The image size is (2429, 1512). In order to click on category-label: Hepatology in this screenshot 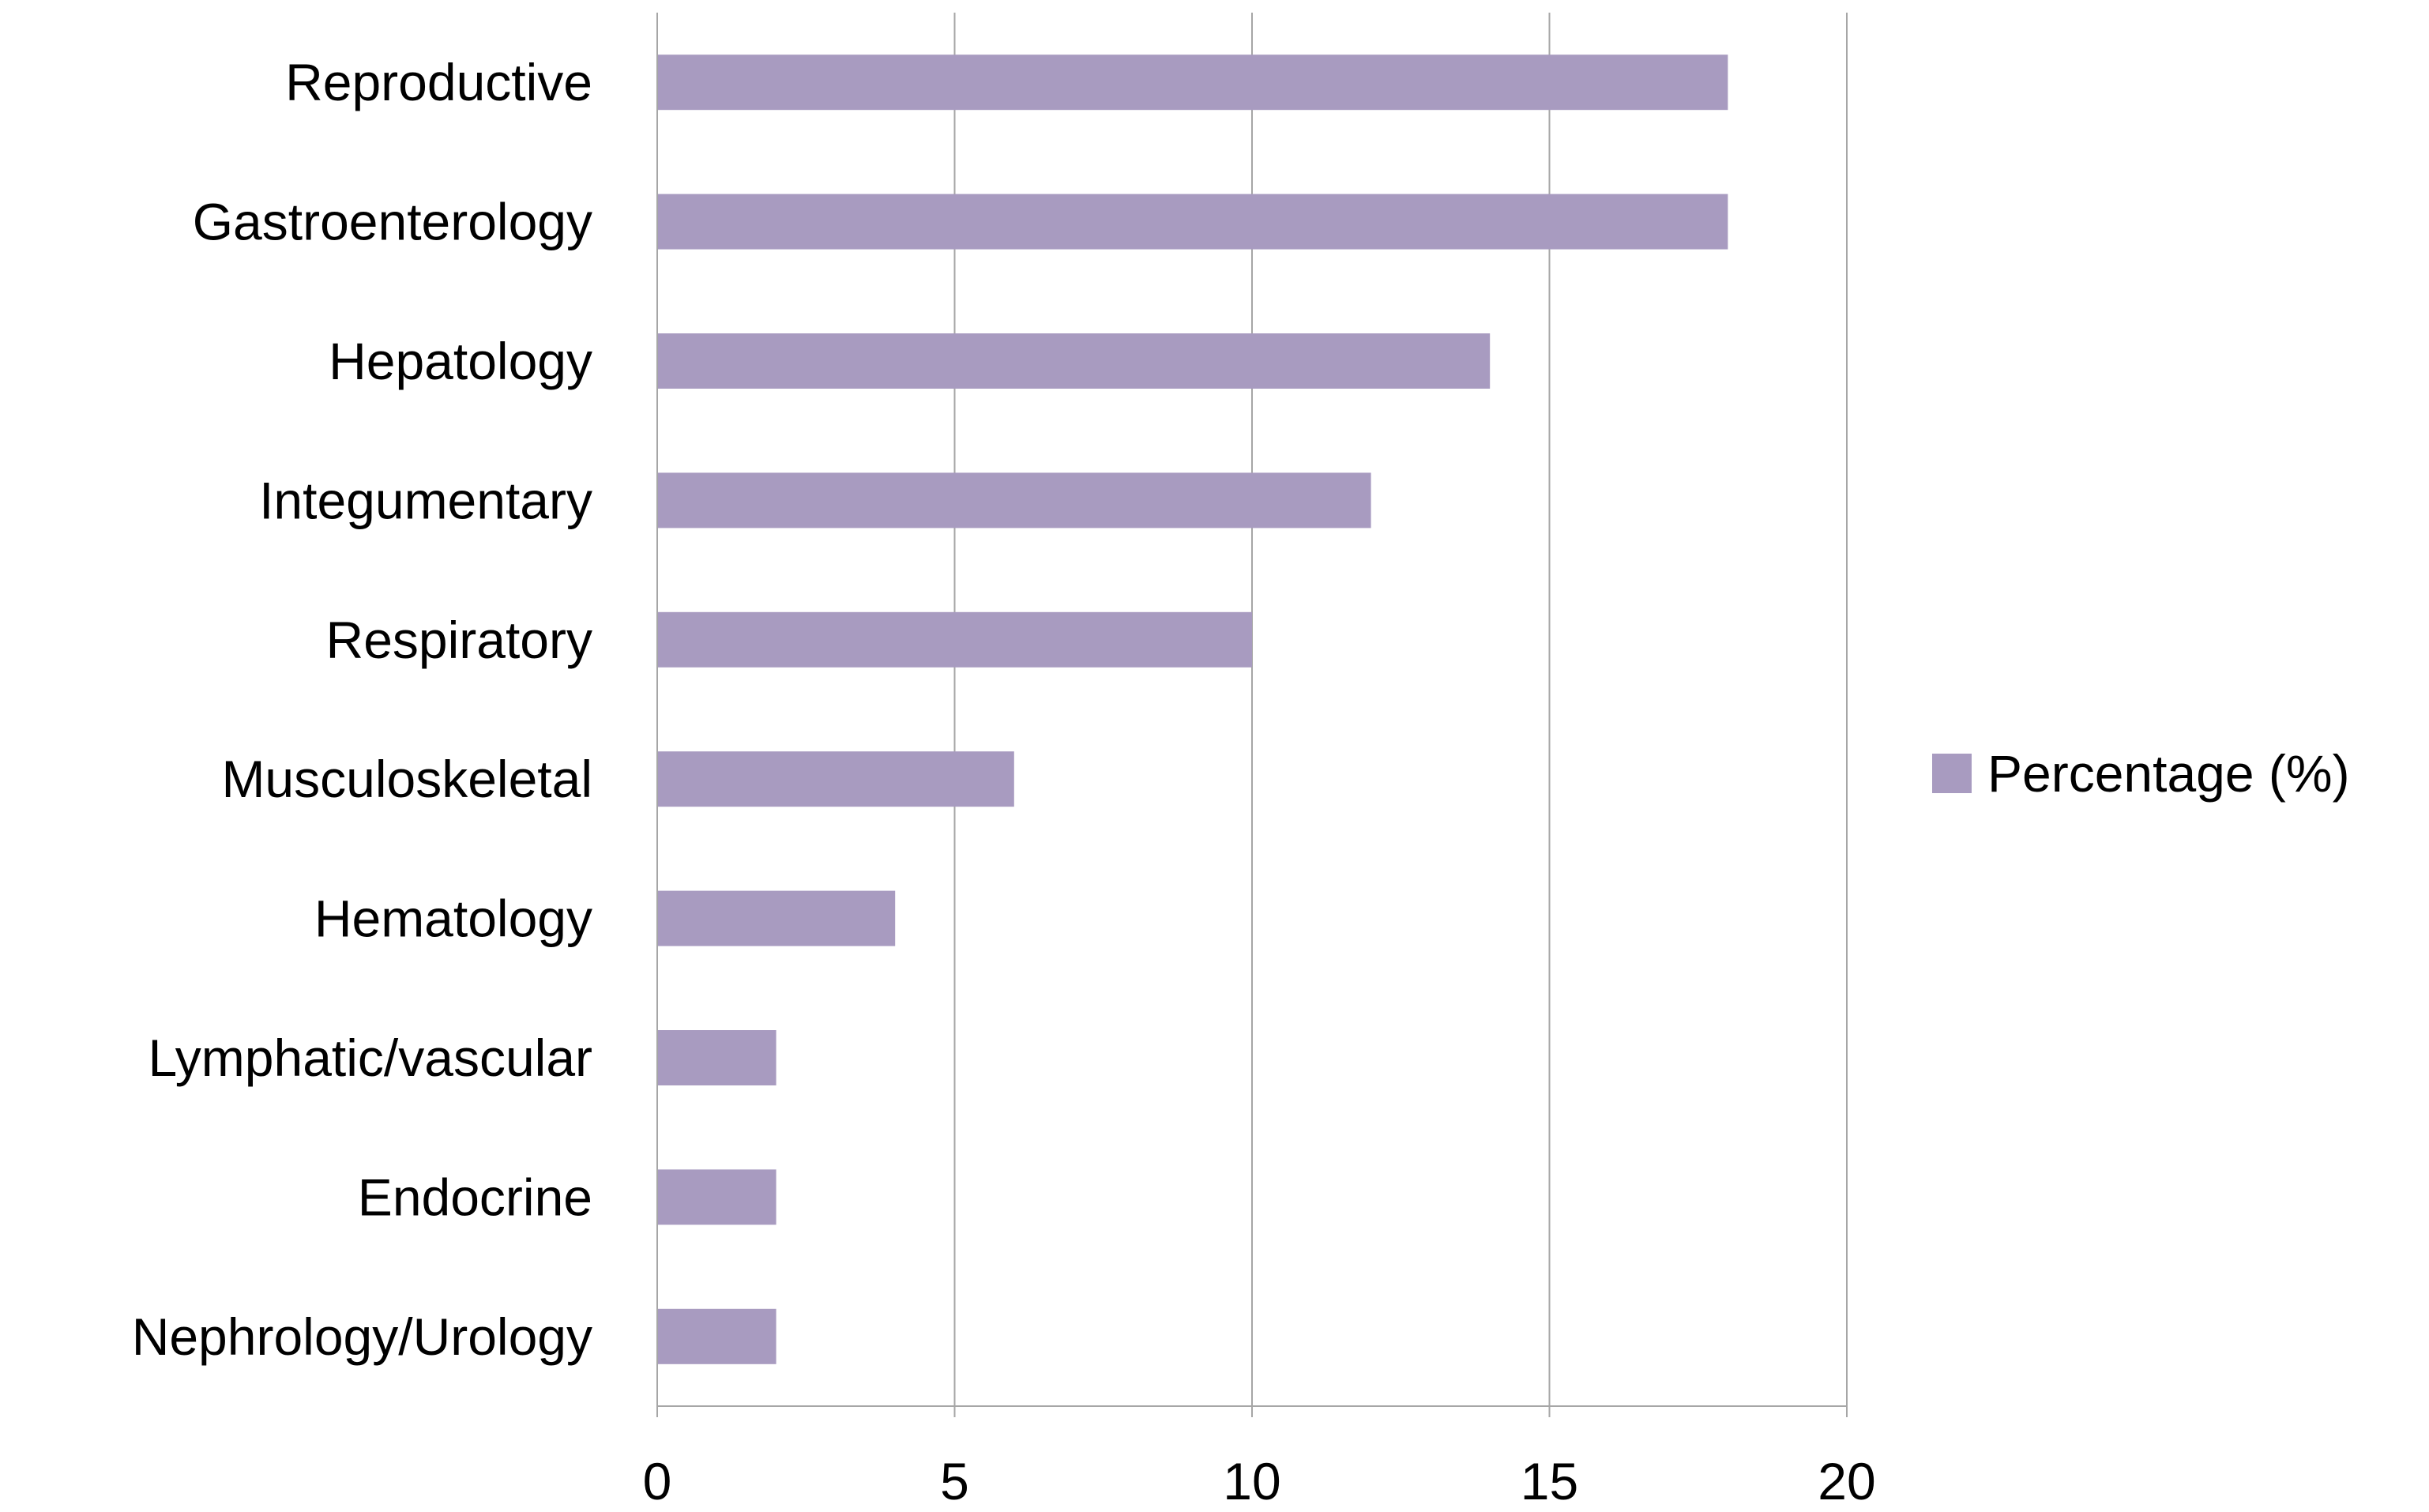, I will do `click(460, 361)`.